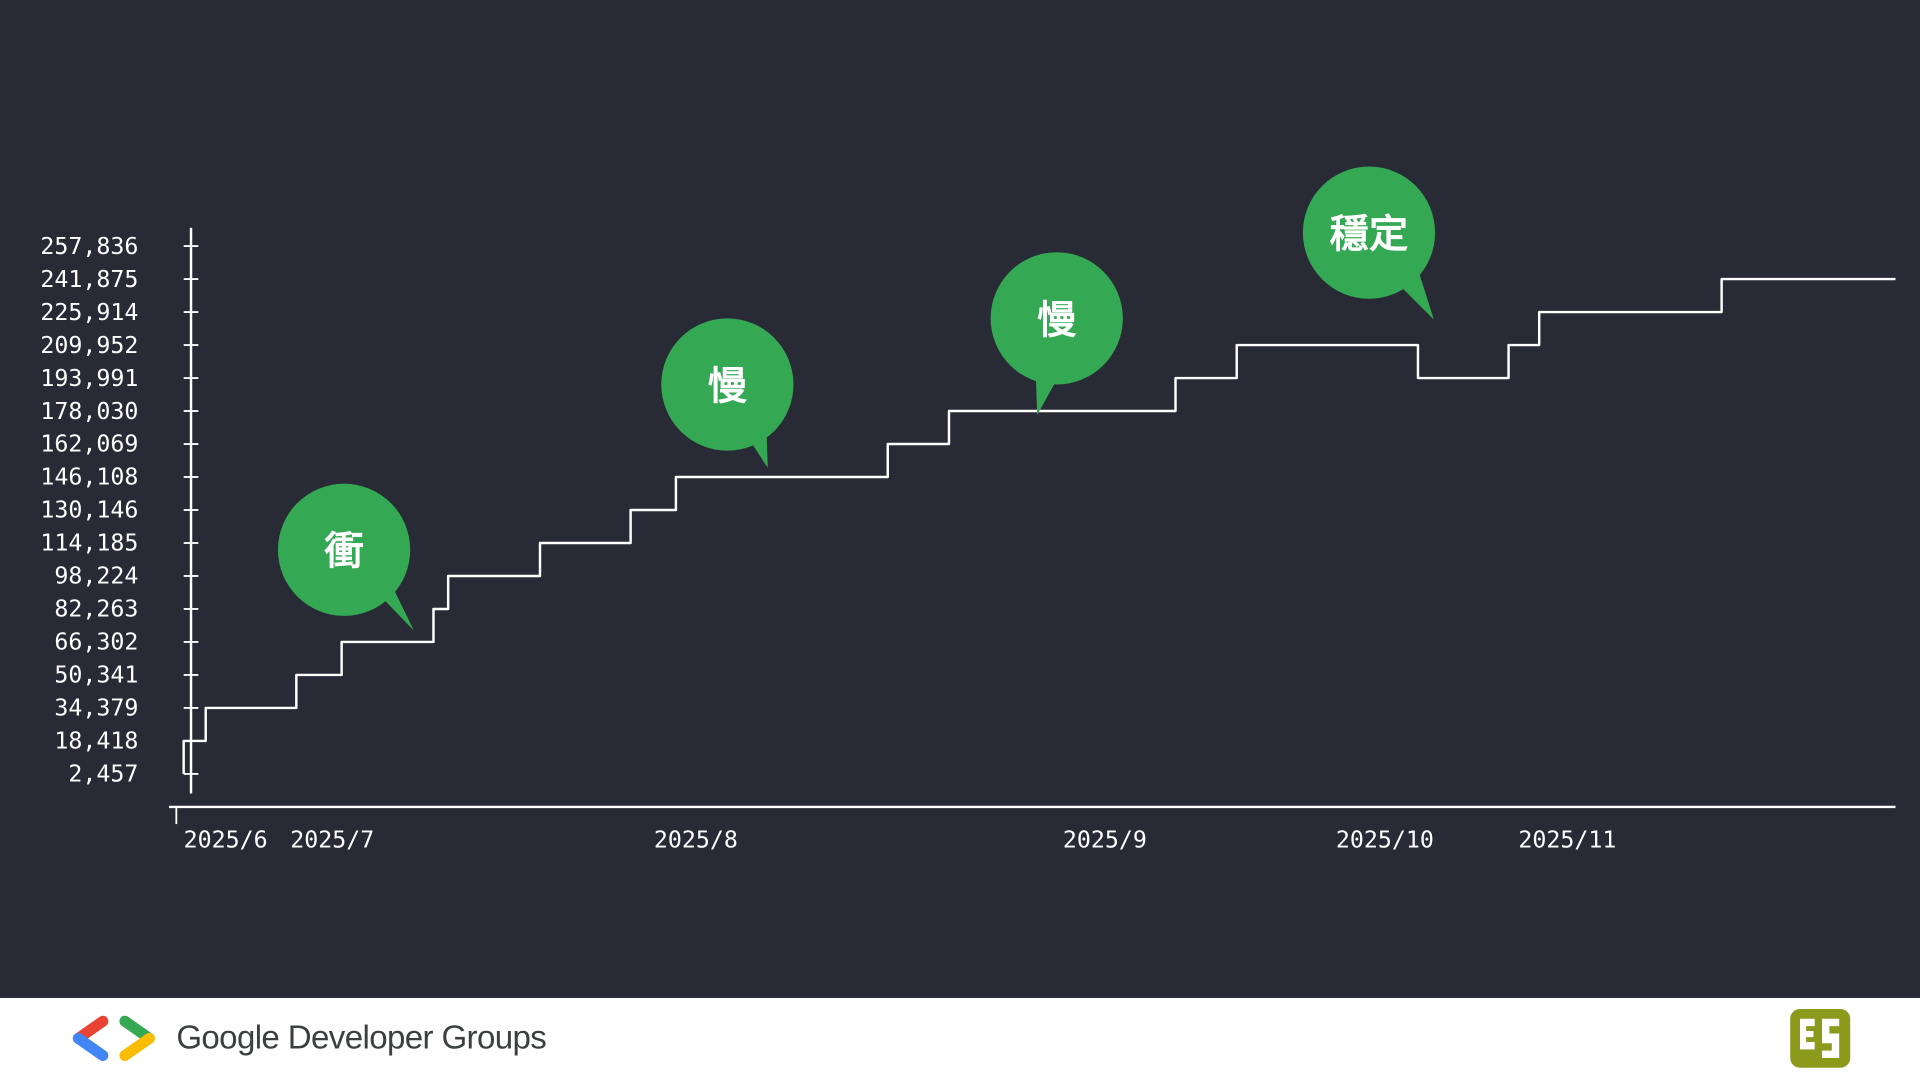 Image resolution: width=1920 pixels, height=1080 pixels. Describe the element at coordinates (96, 609) in the screenshot. I see `y-tick-label: 82,263` at that location.